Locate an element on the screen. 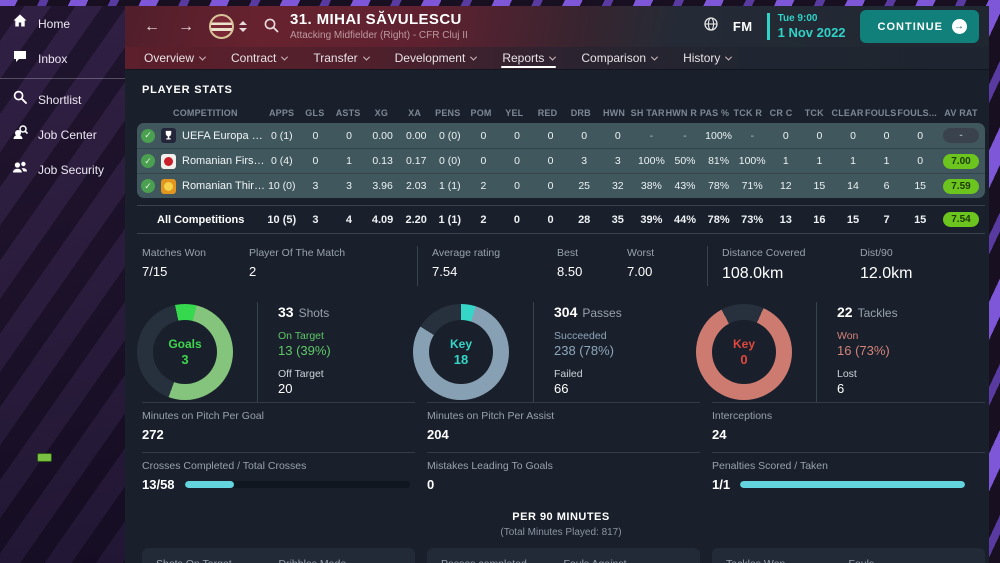 Image resolution: width=1000 pixels, height=563 pixels. mid-stat: Interceptions 24 is located at coordinates (848, 426).